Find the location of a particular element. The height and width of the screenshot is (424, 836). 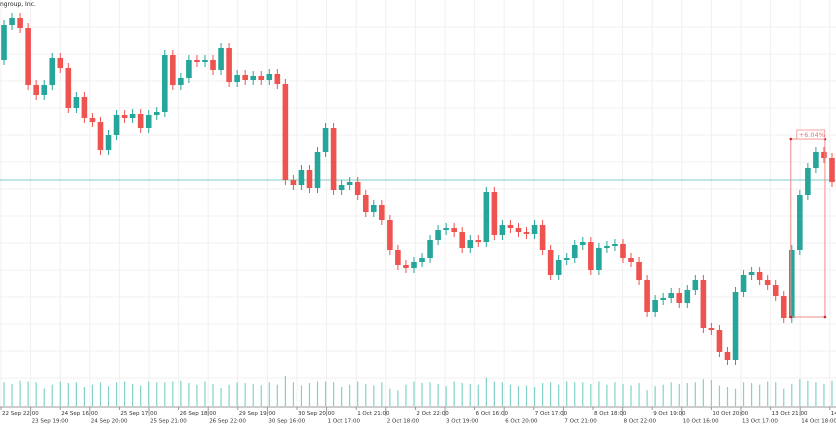

x-tick-label: 8 Oct 22:00 is located at coordinates (640, 421).